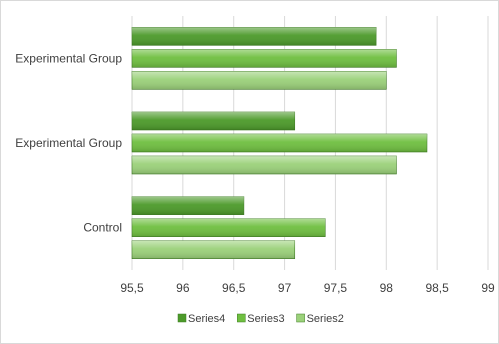 The height and width of the screenshot is (344, 499). What do you see at coordinates (183, 288) in the screenshot?
I see `x-tick-label: 96` at bounding box center [183, 288].